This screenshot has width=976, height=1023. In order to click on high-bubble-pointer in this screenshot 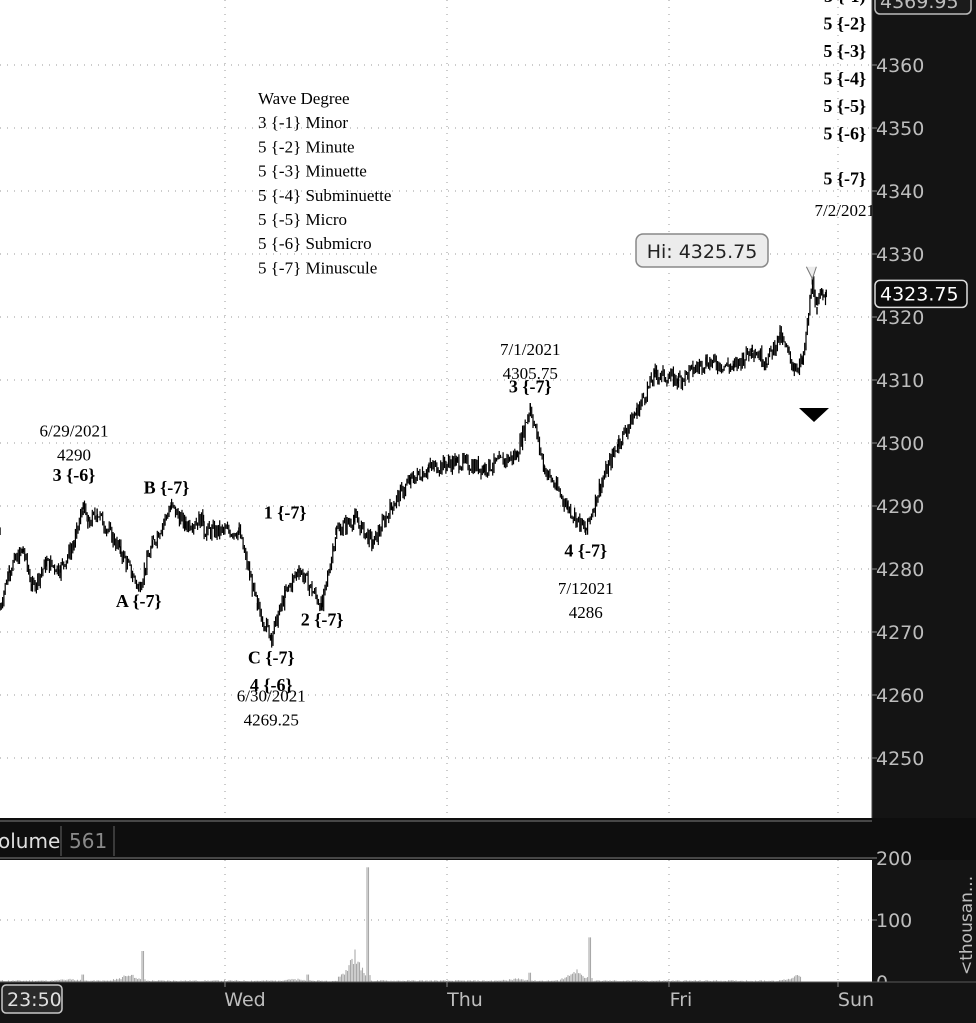, I will do `click(811, 273)`.